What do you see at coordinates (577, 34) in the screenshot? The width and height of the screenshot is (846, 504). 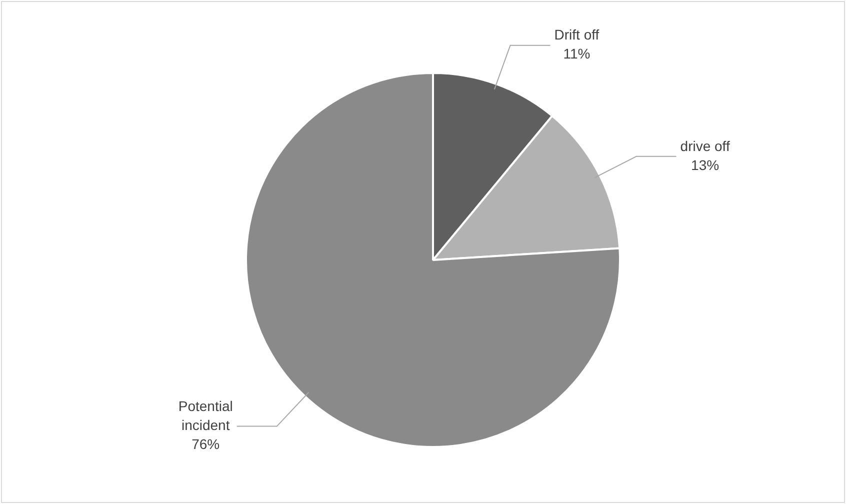 I see `slice-label: Drift off` at bounding box center [577, 34].